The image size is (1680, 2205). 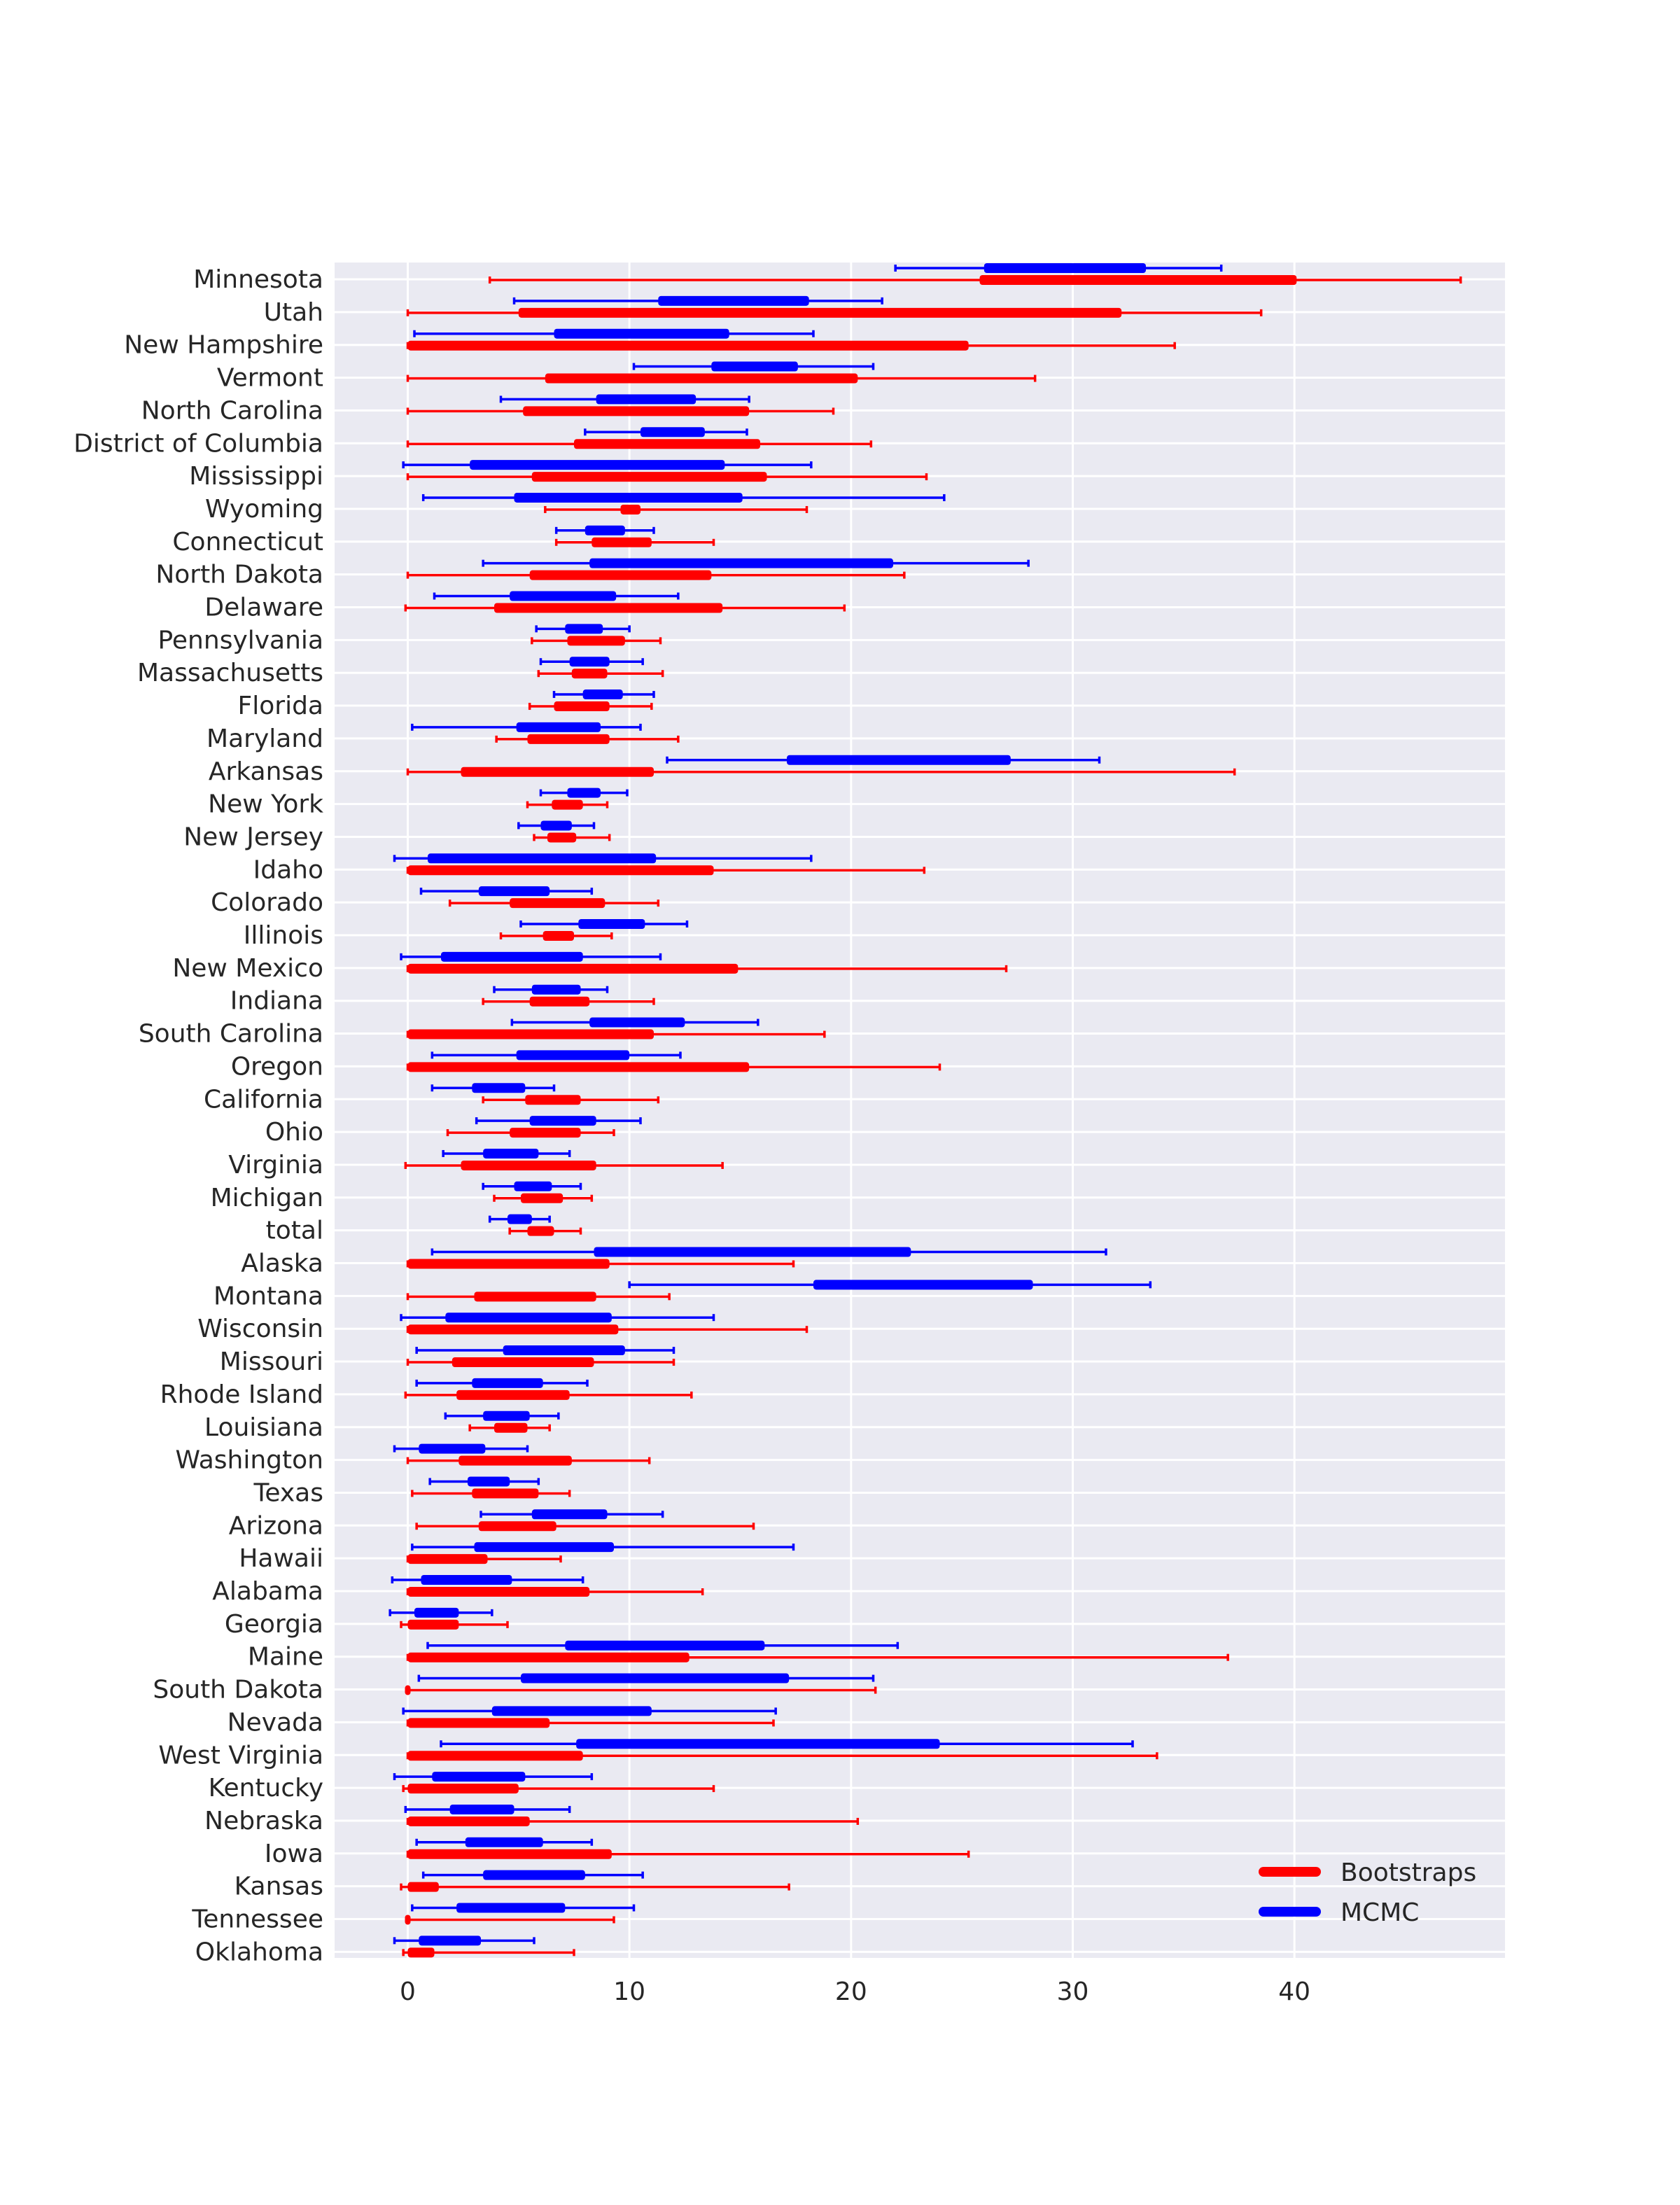 What do you see at coordinates (288, 1492) in the screenshot?
I see `y-tick-label: Texas` at bounding box center [288, 1492].